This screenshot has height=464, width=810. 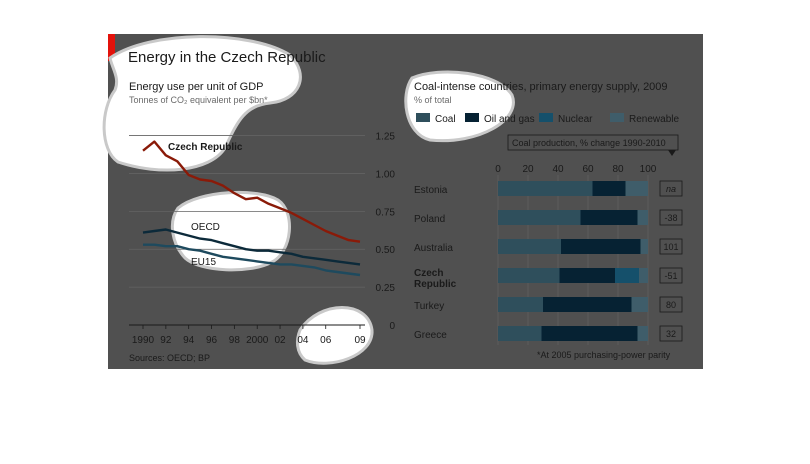 I want to click on bar-chart-x-tick-label: 20, so click(x=528, y=169).